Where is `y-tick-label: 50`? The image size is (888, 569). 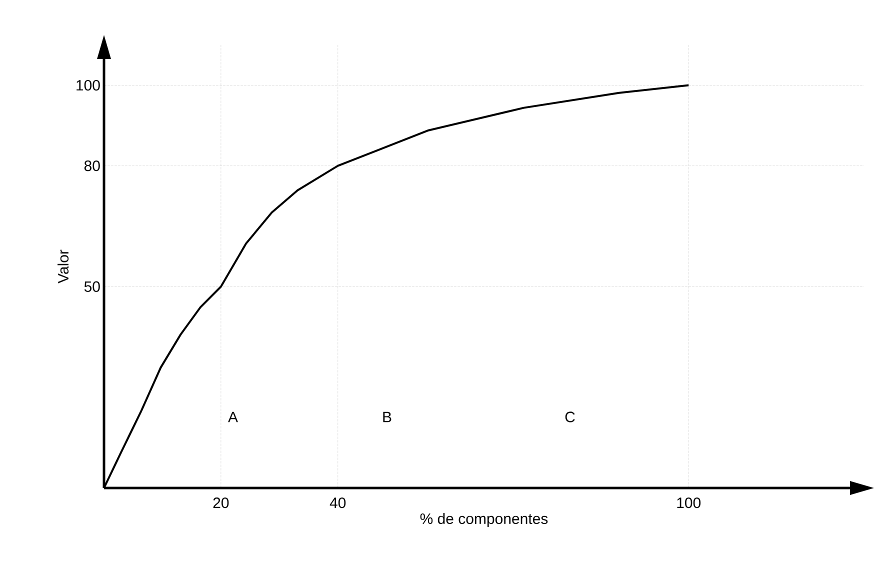
y-tick-label: 50 is located at coordinates (92, 286).